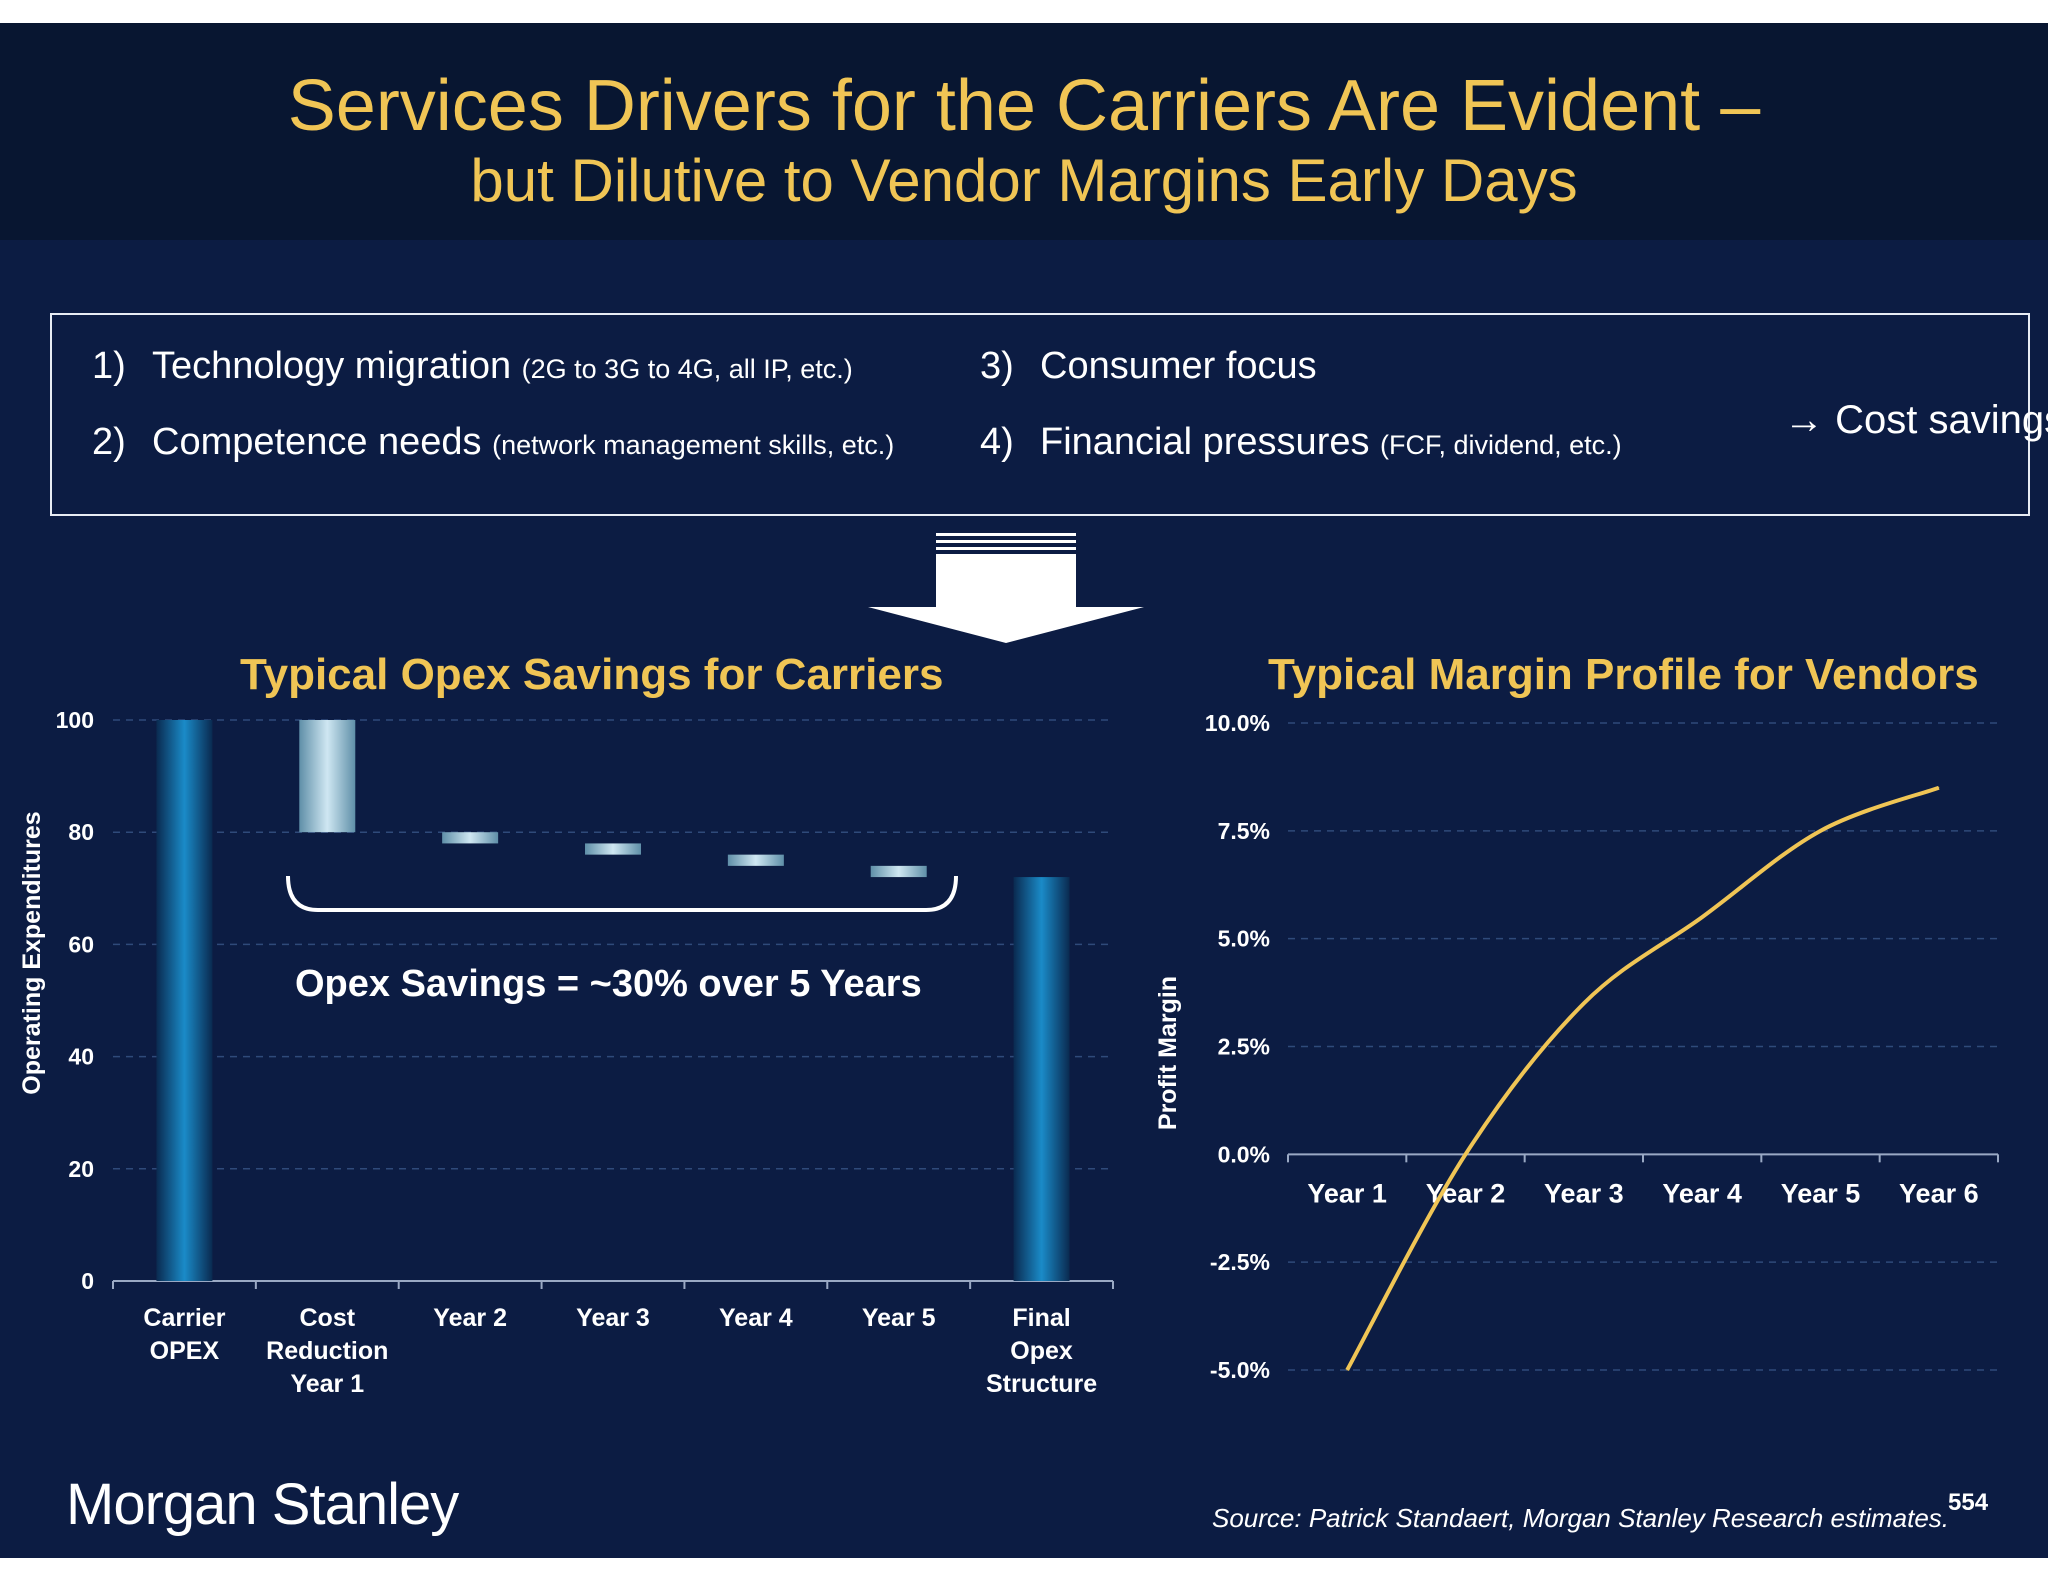 The height and width of the screenshot is (1582, 2048). Describe the element at coordinates (1041, 1351) in the screenshot. I see `x-category-label: Opex` at that location.